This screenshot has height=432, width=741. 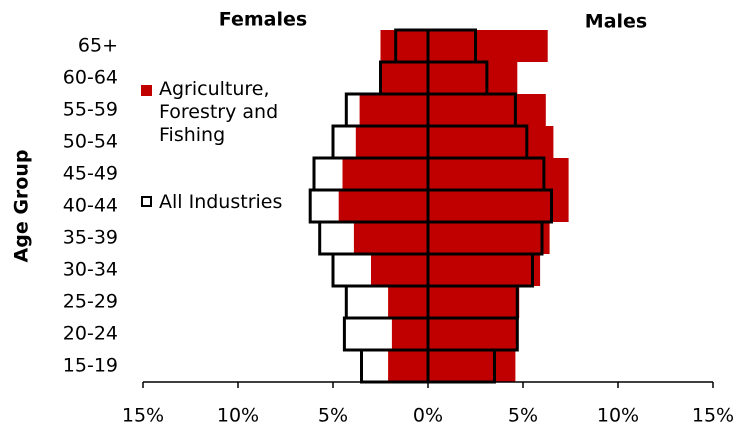 I want to click on y-tick-label: 20-24, so click(x=90, y=334).